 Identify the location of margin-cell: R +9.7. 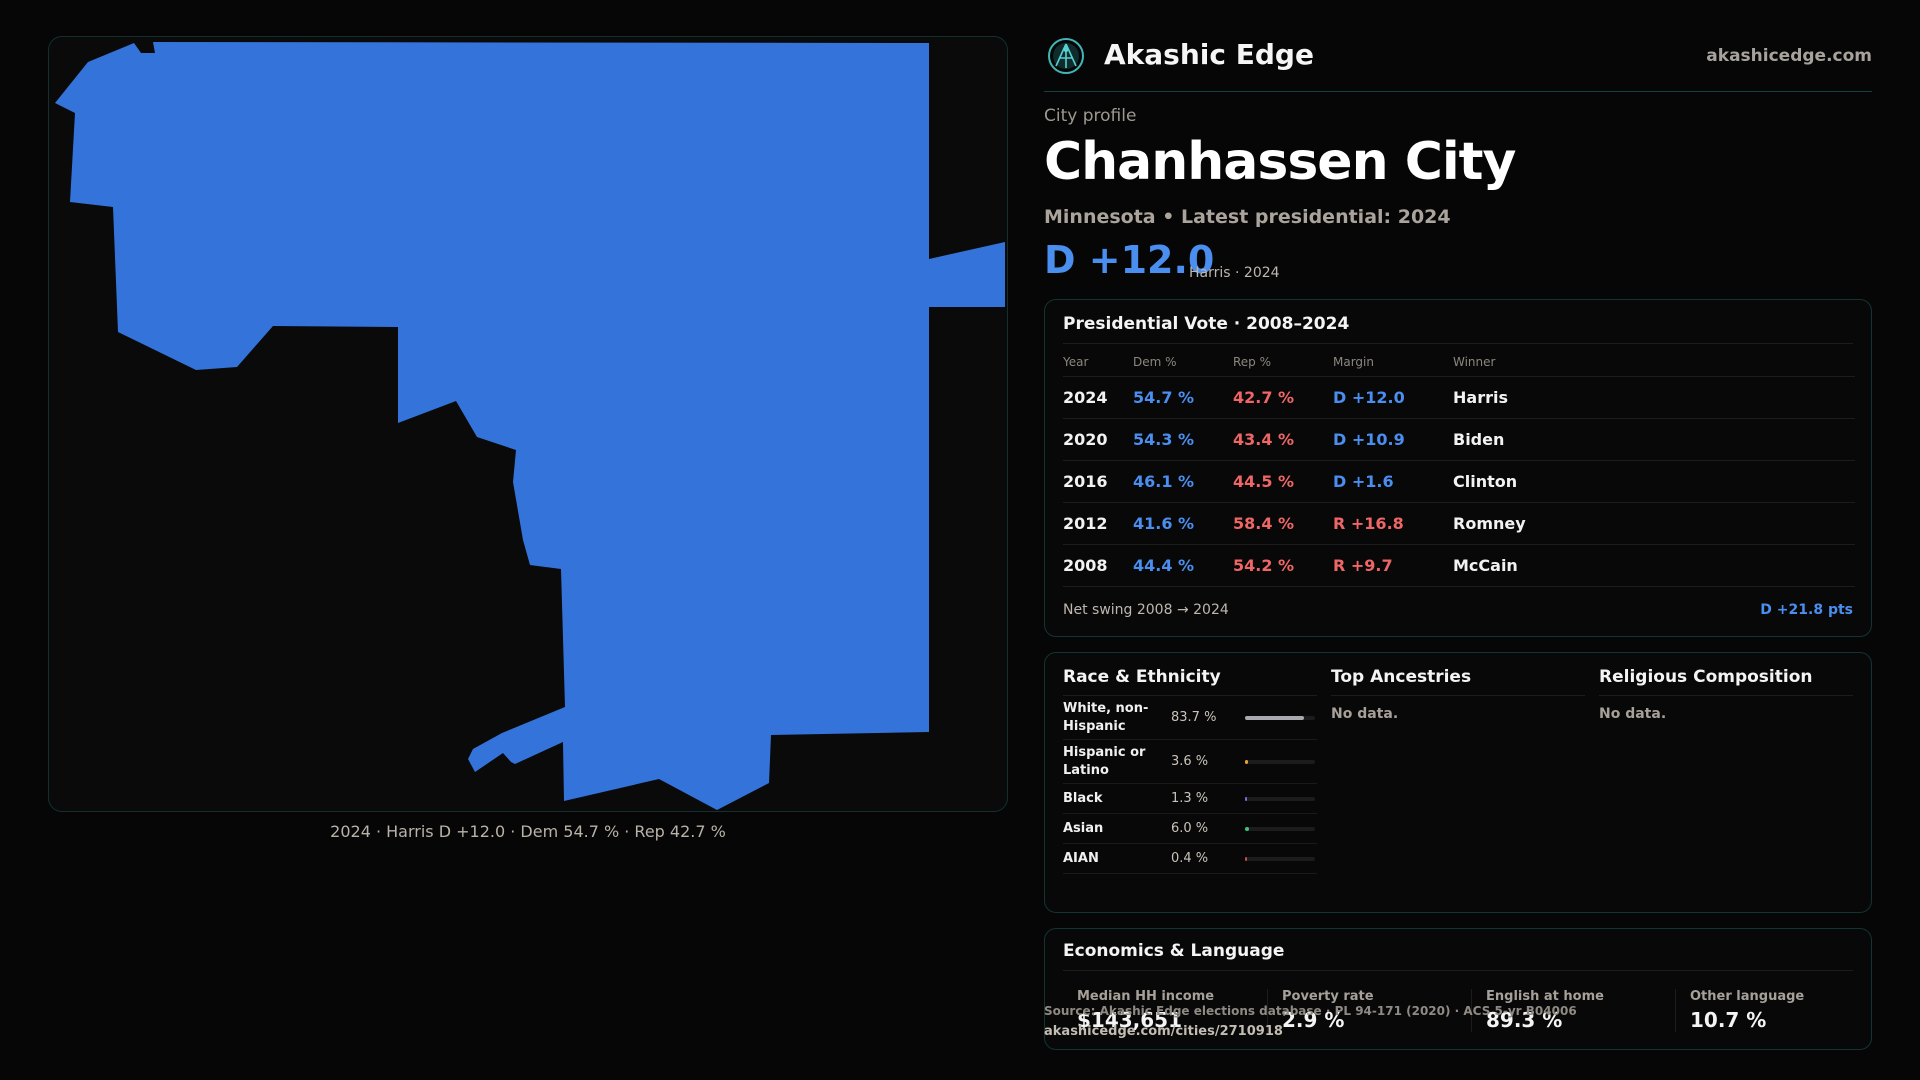
(1393, 565).